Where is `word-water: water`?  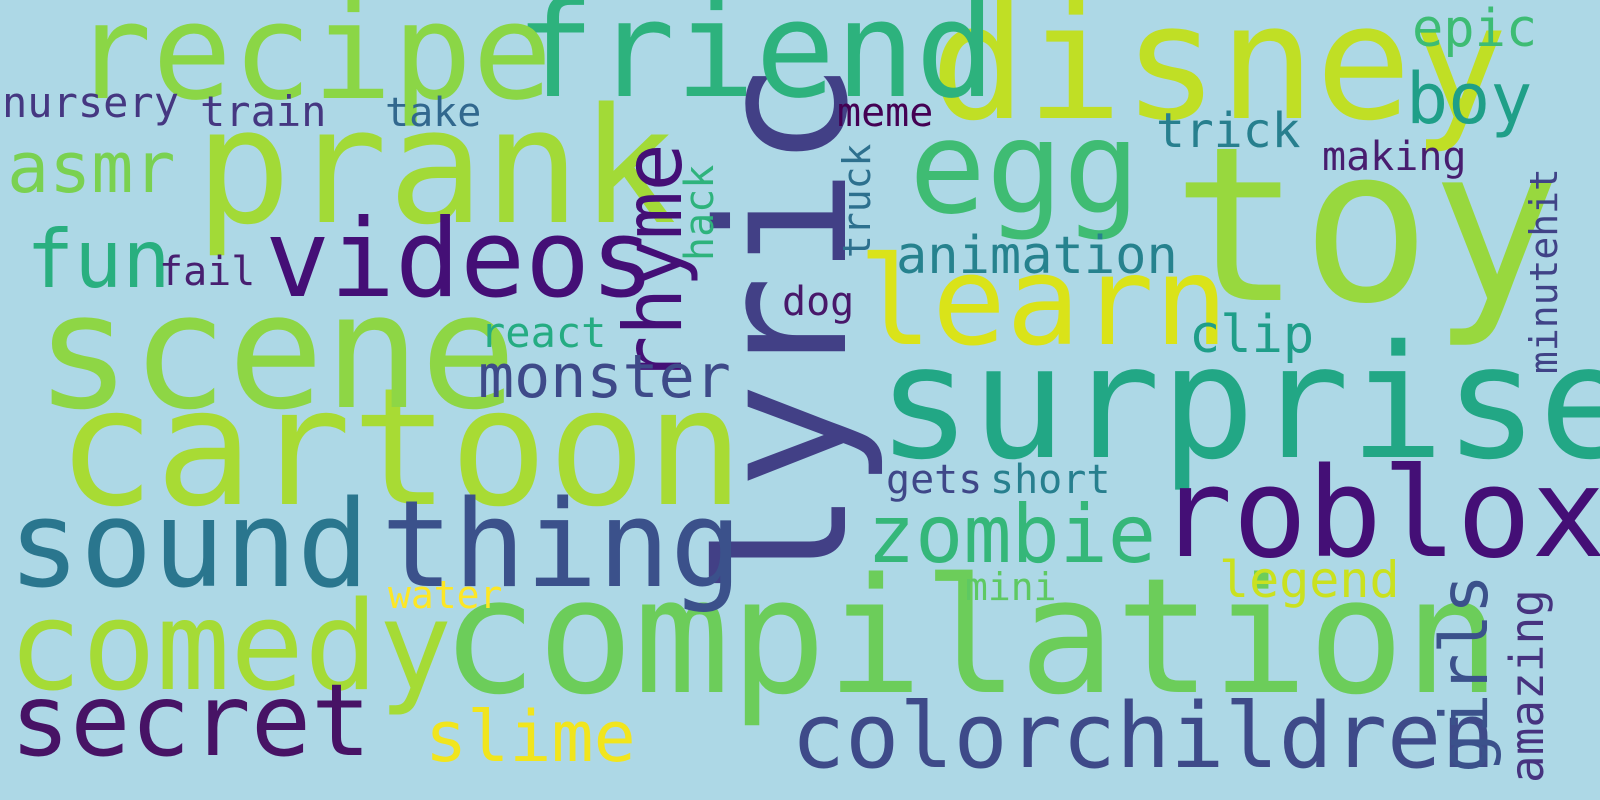
word-water: water is located at coordinates (445, 595).